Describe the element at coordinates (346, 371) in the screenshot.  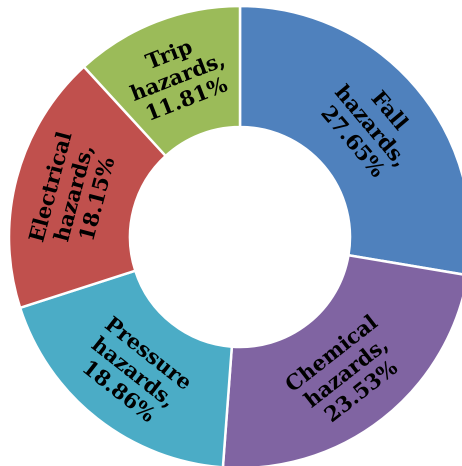
I see `label-chemical-hazards: Chemicalhazards,23.53%` at that location.